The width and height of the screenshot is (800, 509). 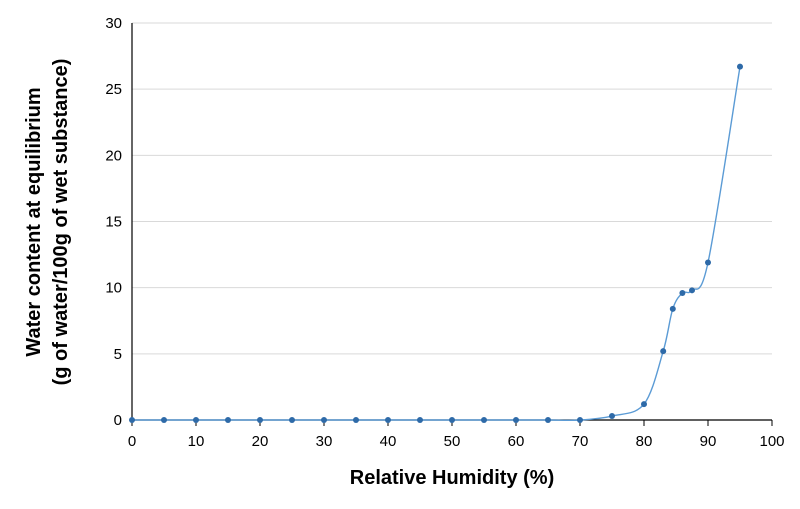 I want to click on y-tick-label: 10, so click(x=113, y=288).